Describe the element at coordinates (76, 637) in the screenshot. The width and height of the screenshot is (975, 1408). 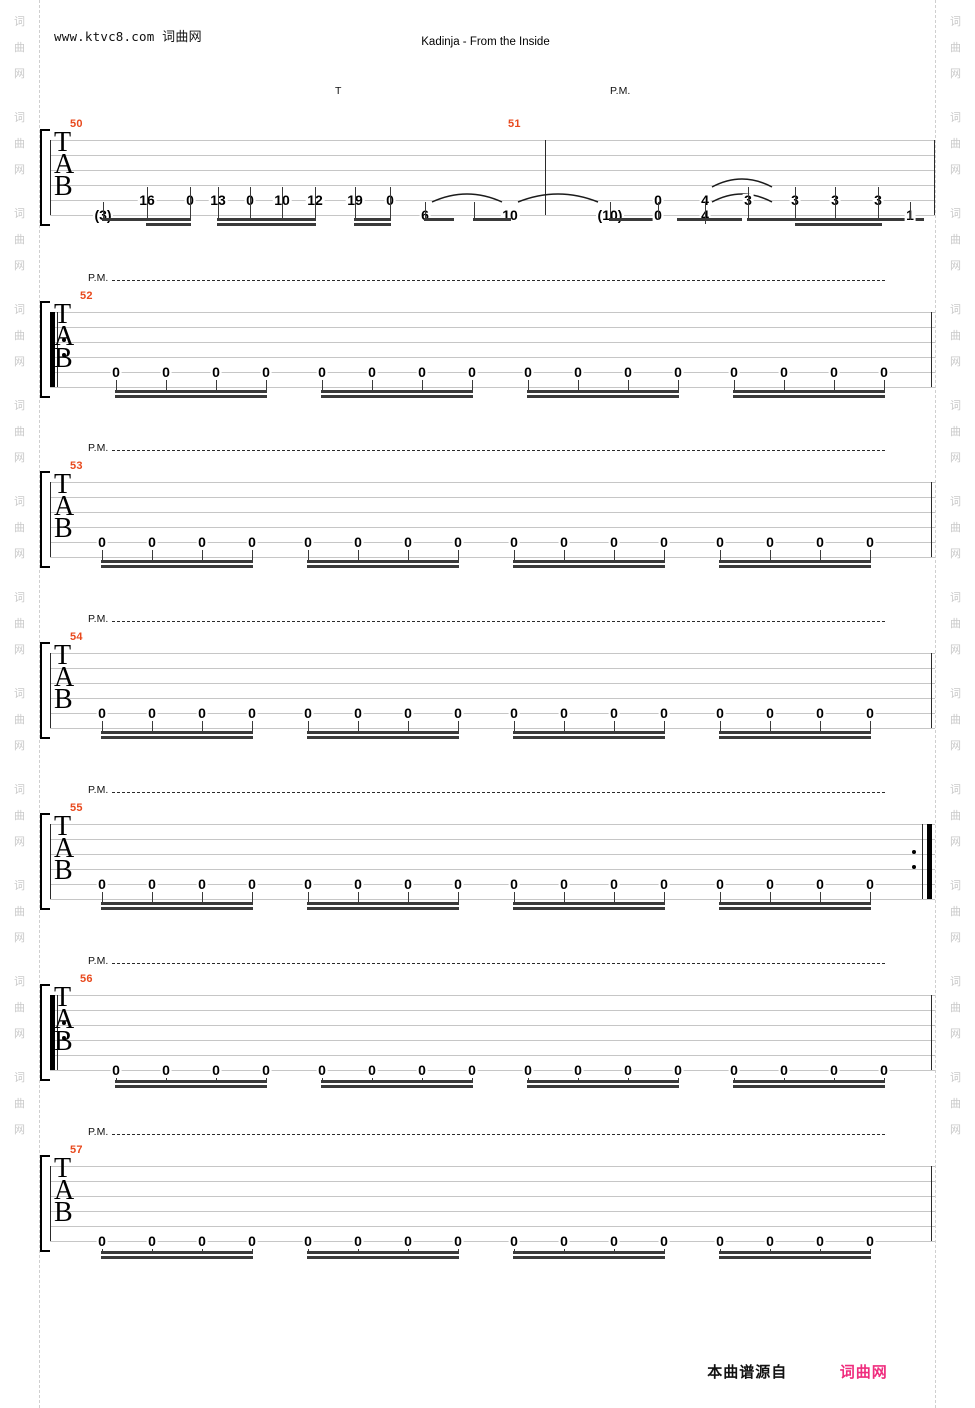
I see `measure-number: 54` at that location.